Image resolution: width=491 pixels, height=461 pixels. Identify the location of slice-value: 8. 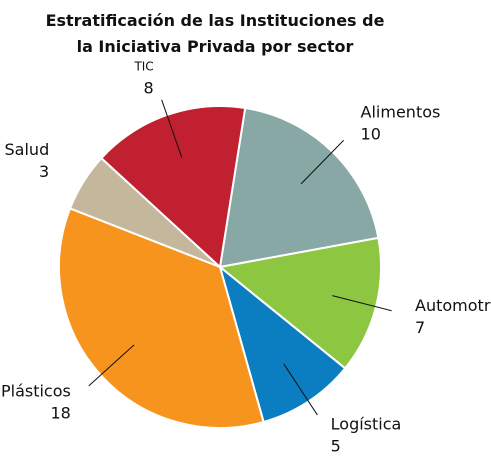
(149, 87).